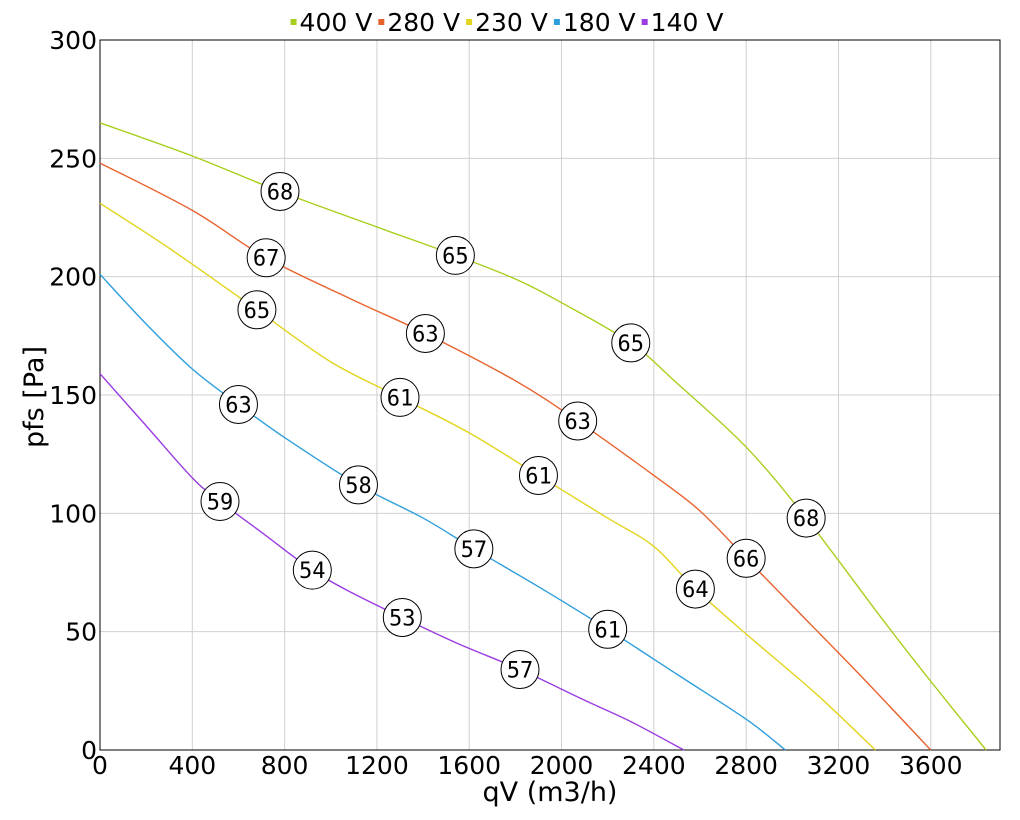 The width and height of the screenshot is (1020, 820). What do you see at coordinates (377, 765) in the screenshot?
I see `x-tick-label: 1200` at bounding box center [377, 765].